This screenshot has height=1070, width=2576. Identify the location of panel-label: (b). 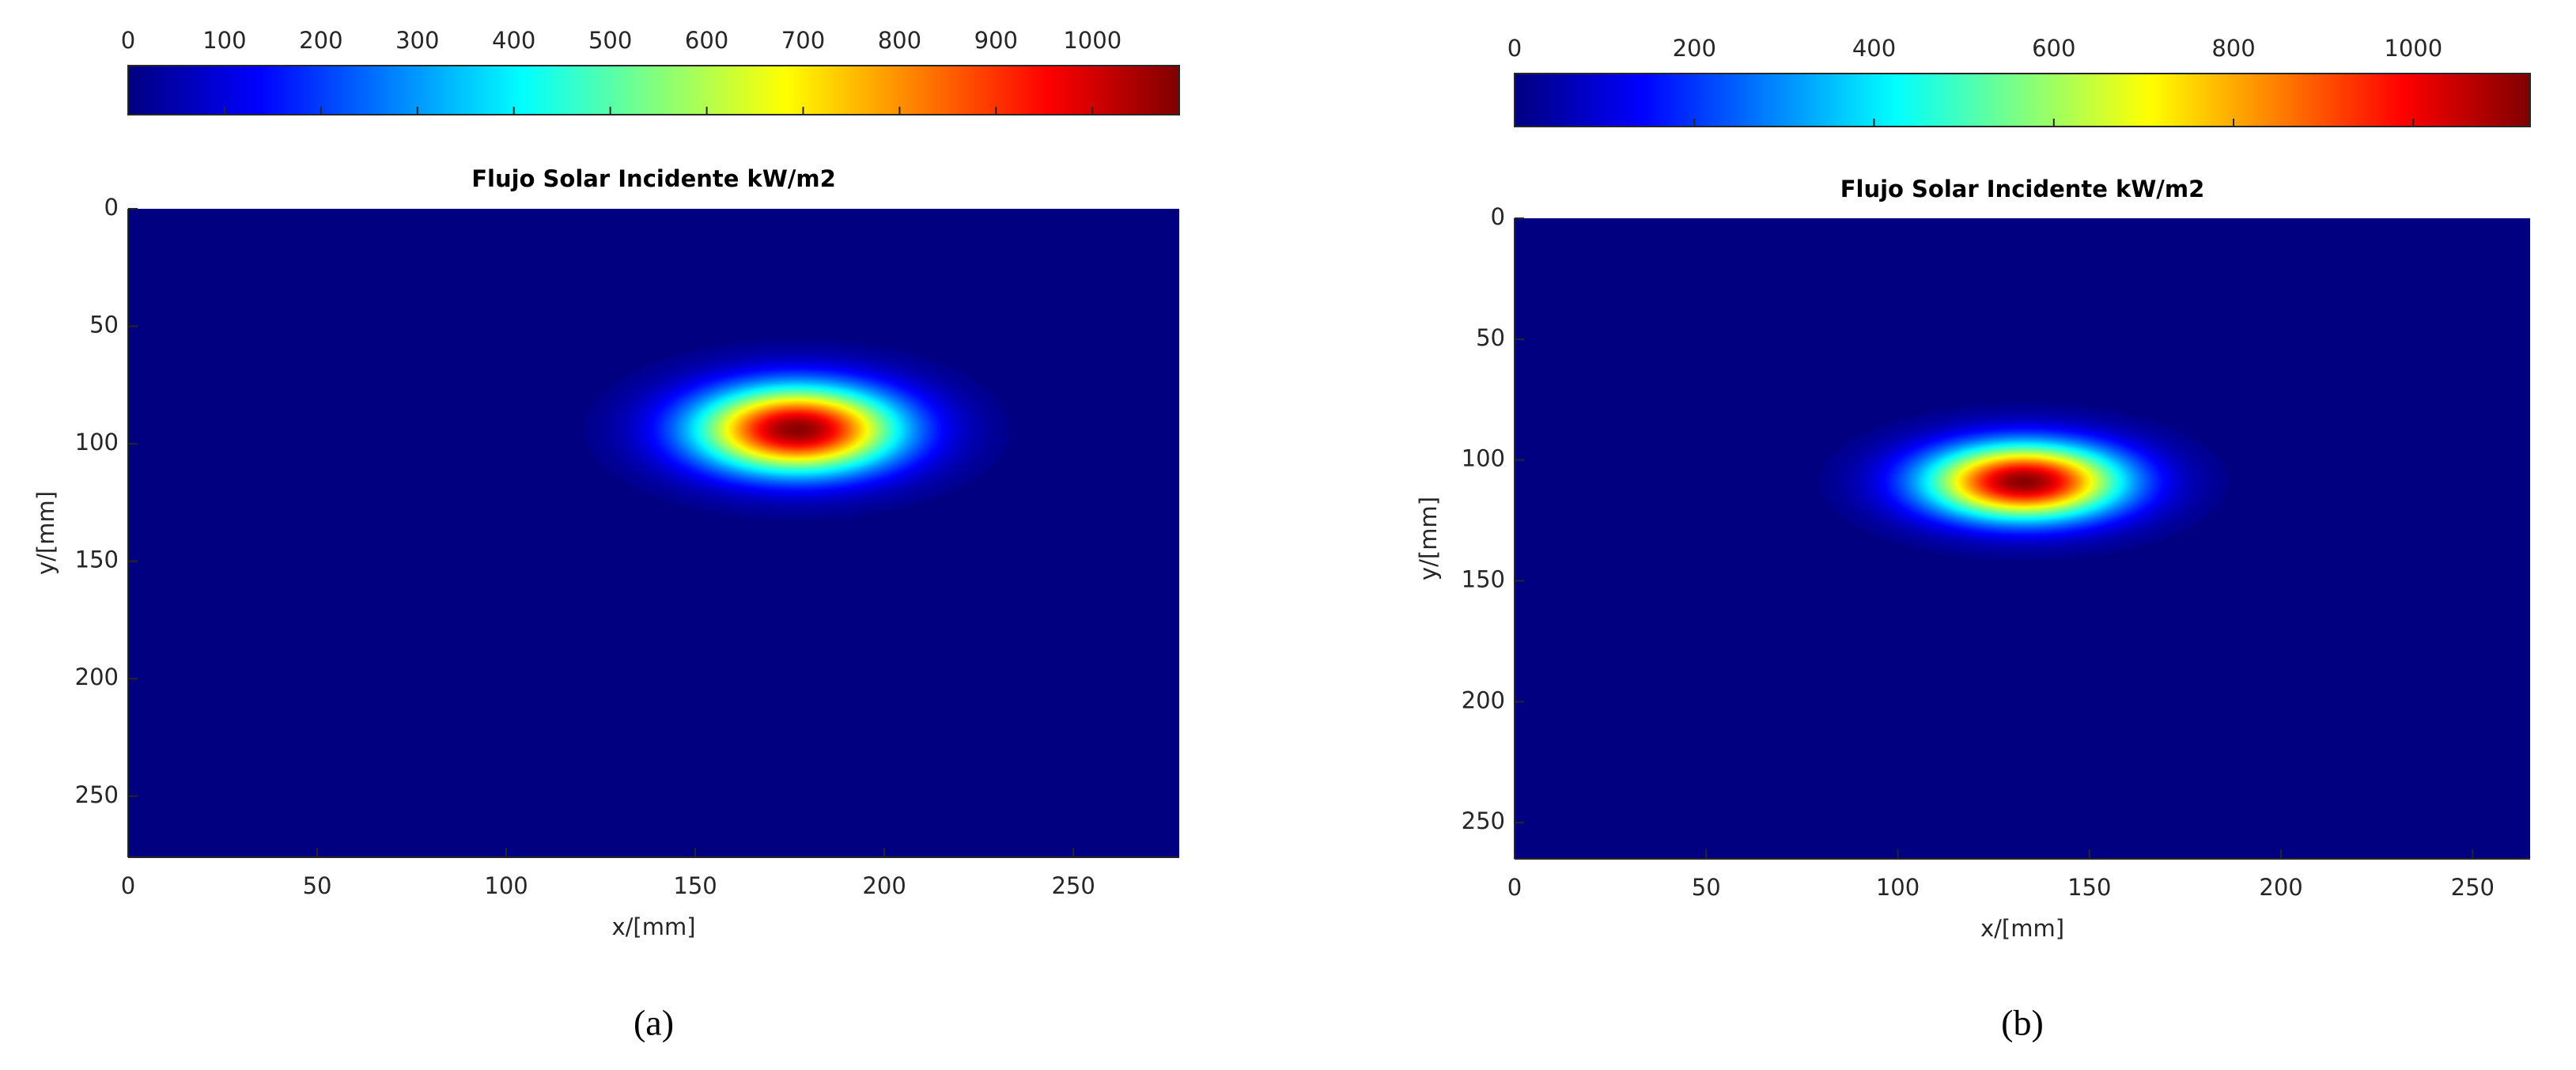
(2022, 1023).